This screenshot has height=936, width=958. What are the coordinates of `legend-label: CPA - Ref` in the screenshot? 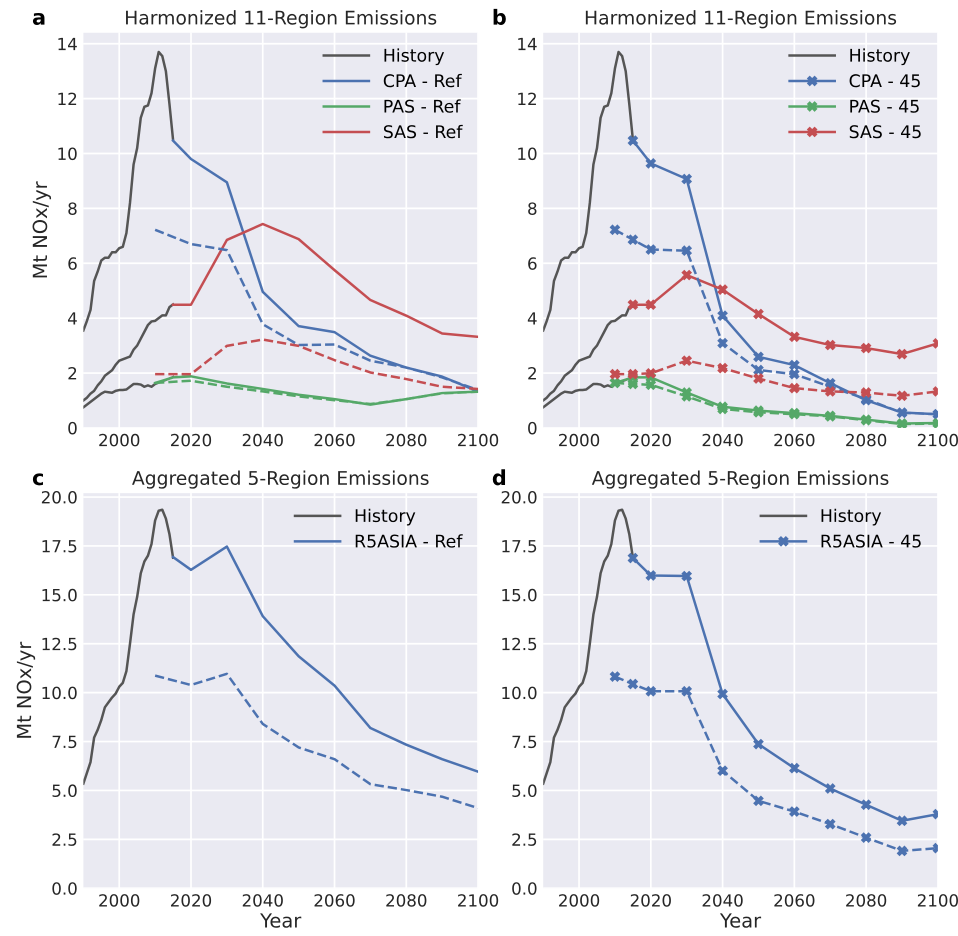 It's located at (423, 81).